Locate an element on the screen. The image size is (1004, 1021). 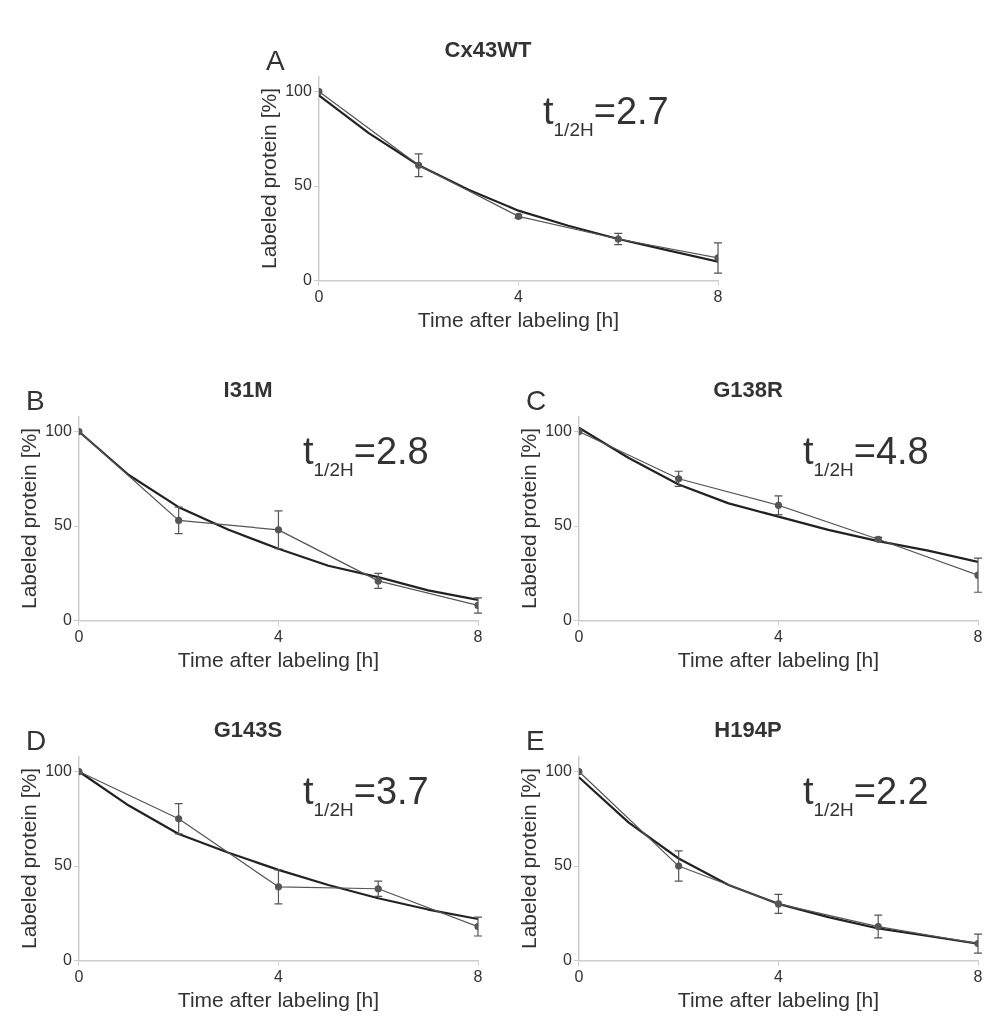
text: B is located at coordinates (35, 400).